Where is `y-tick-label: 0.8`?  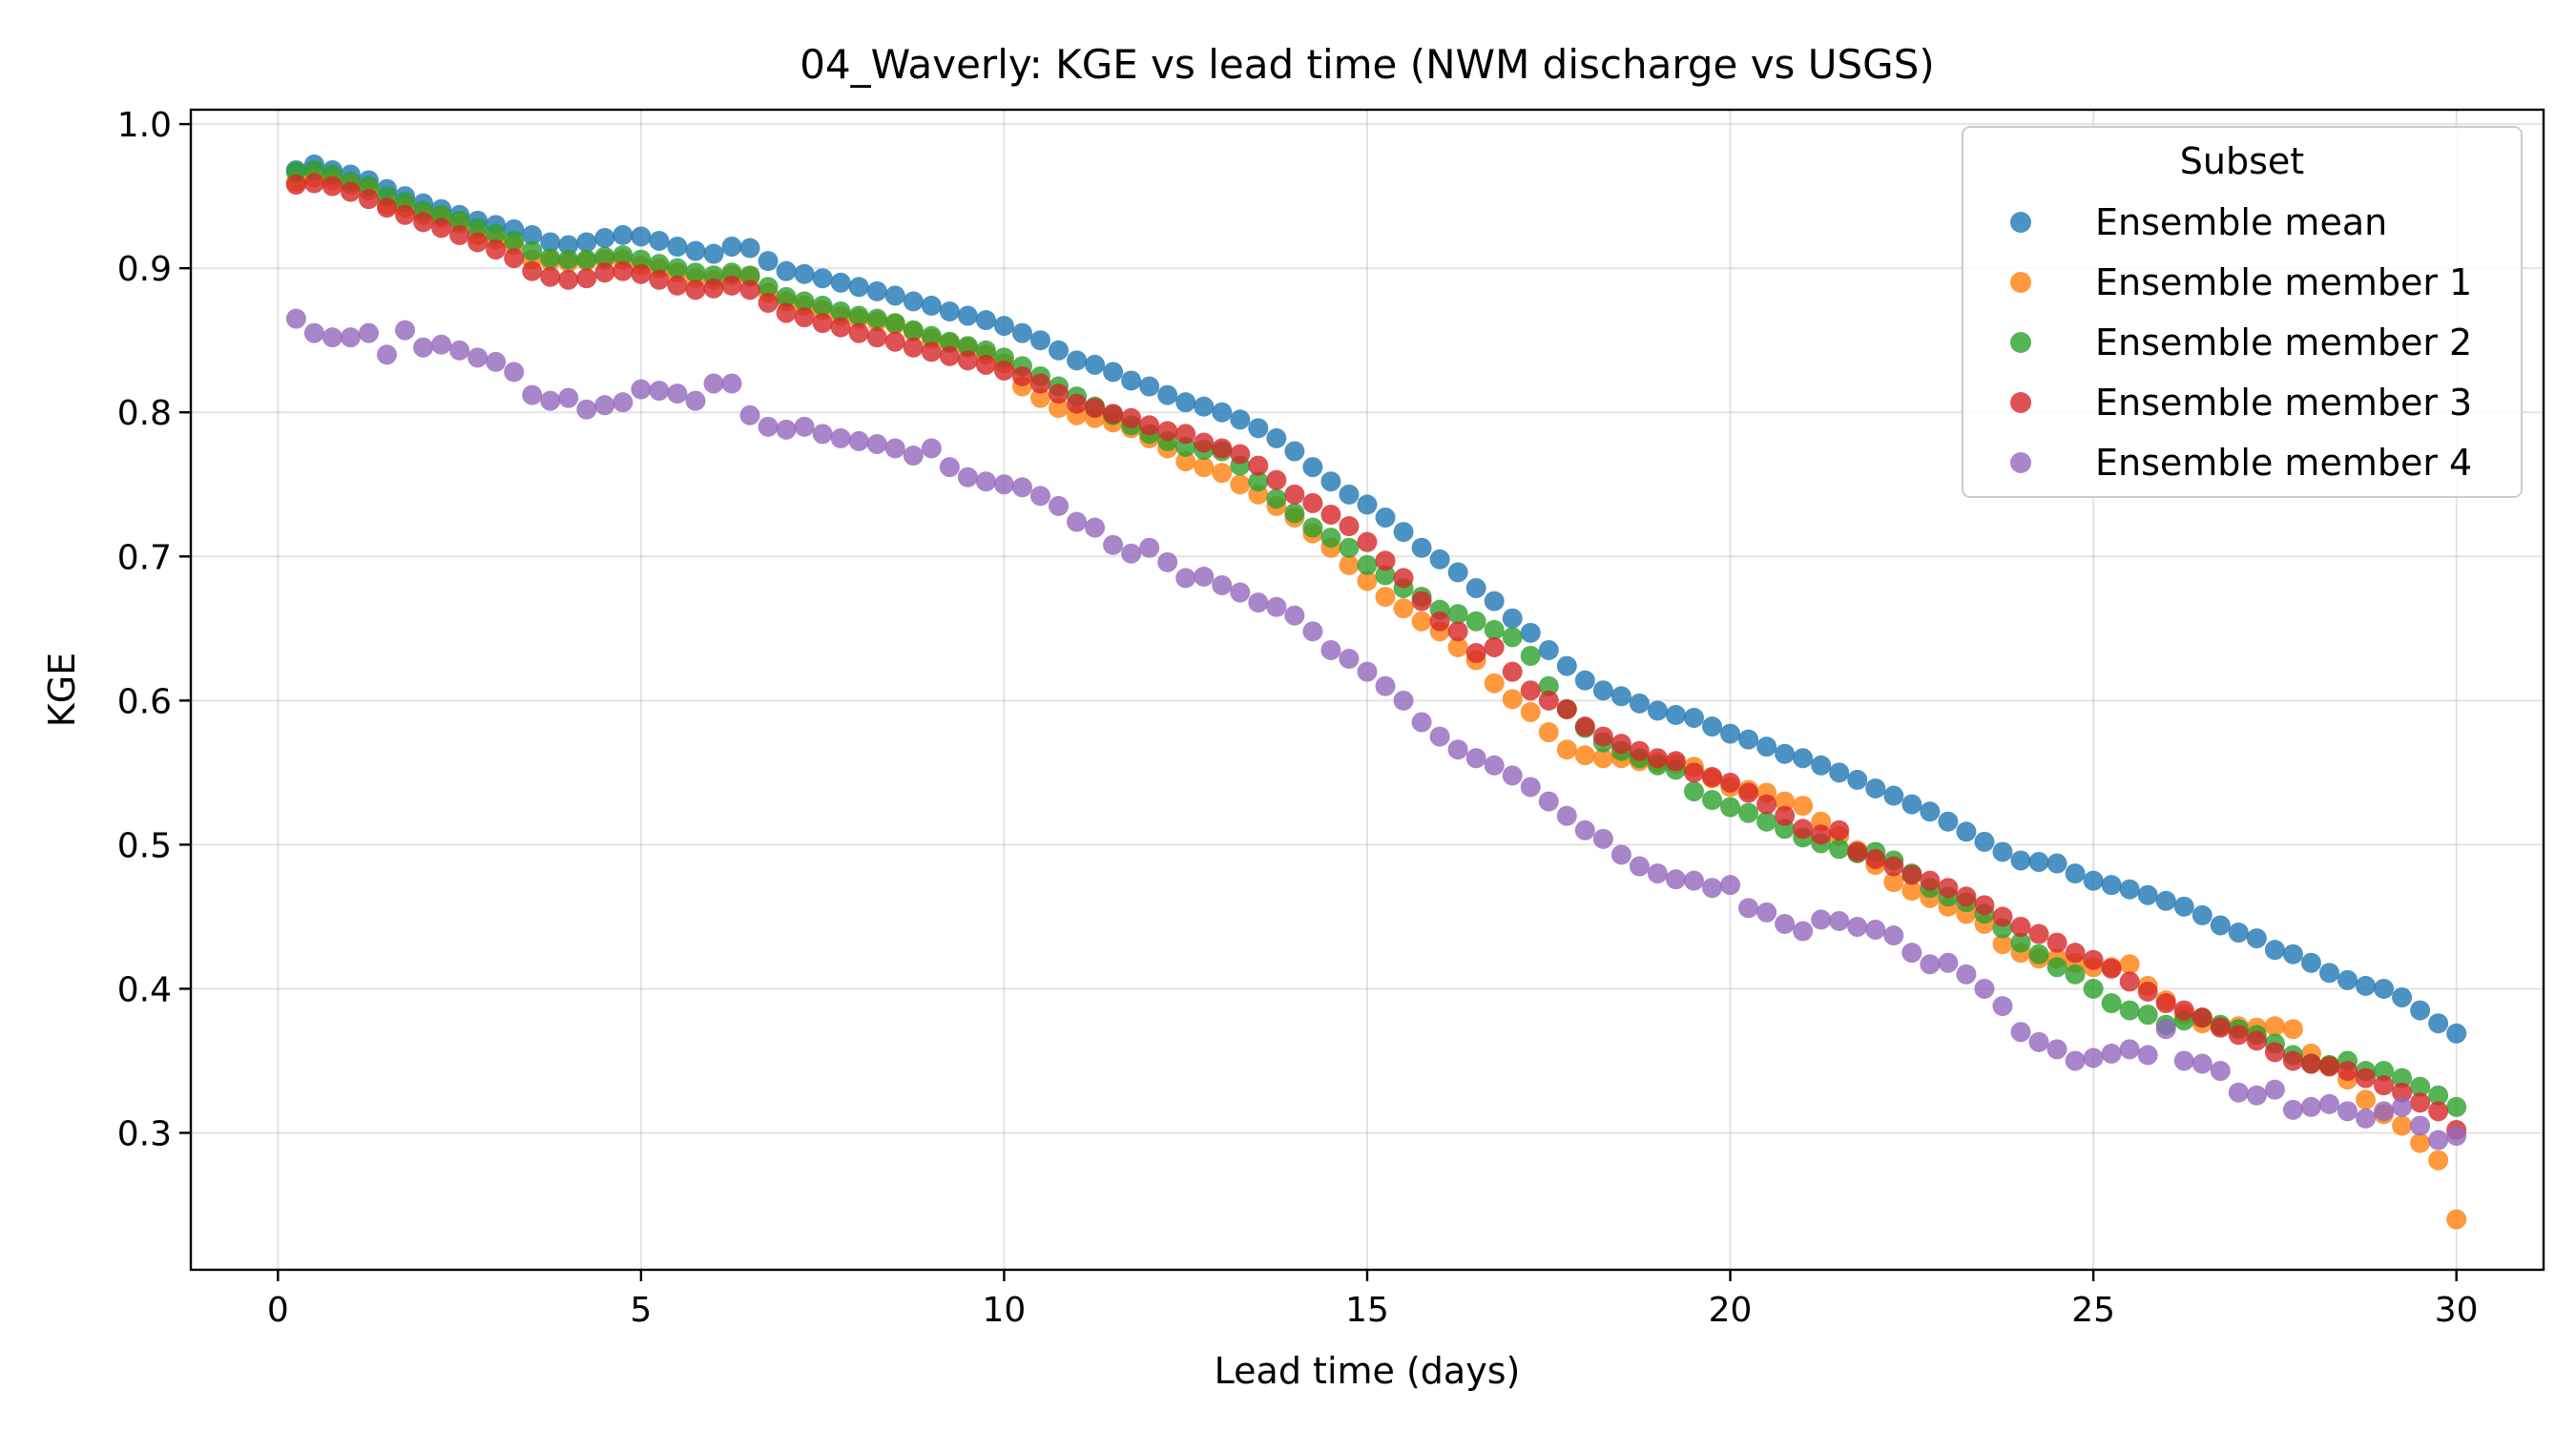 y-tick-label: 0.8 is located at coordinates (144, 414).